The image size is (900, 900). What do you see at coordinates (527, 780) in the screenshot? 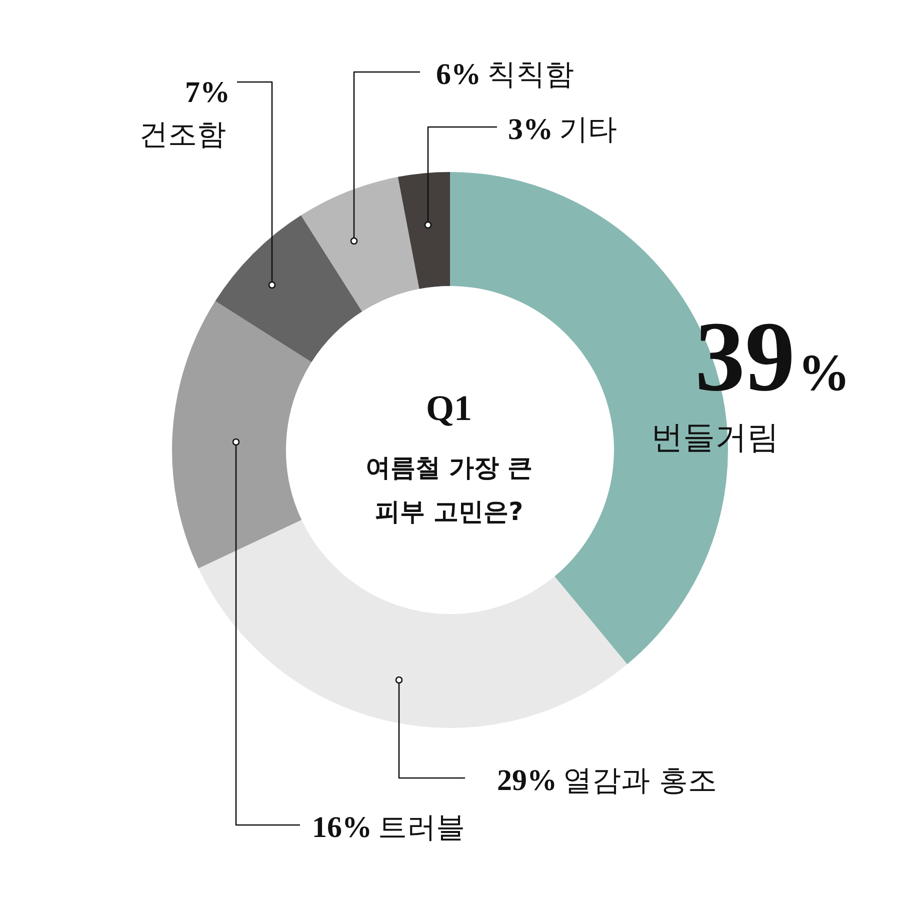
I see `data-label: 29%` at bounding box center [527, 780].